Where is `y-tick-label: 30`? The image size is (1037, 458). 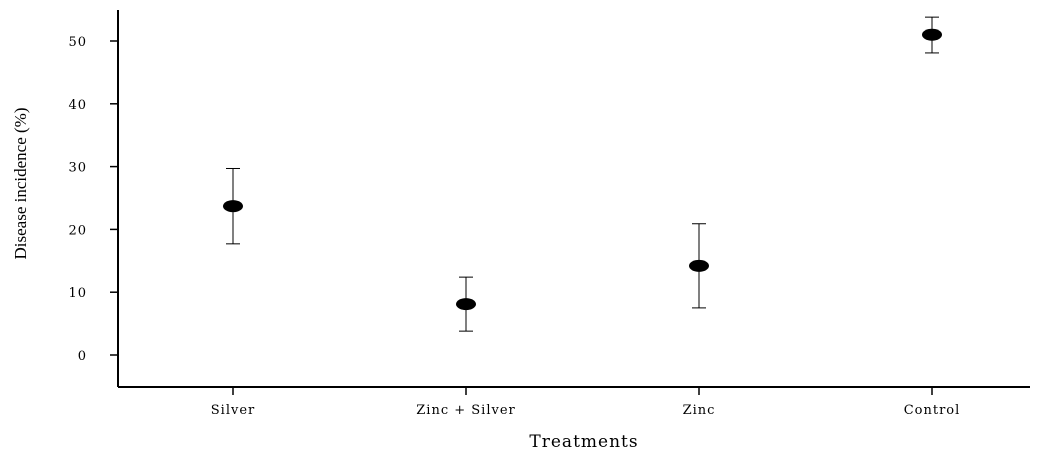
y-tick-label: 30 is located at coordinates (77, 168).